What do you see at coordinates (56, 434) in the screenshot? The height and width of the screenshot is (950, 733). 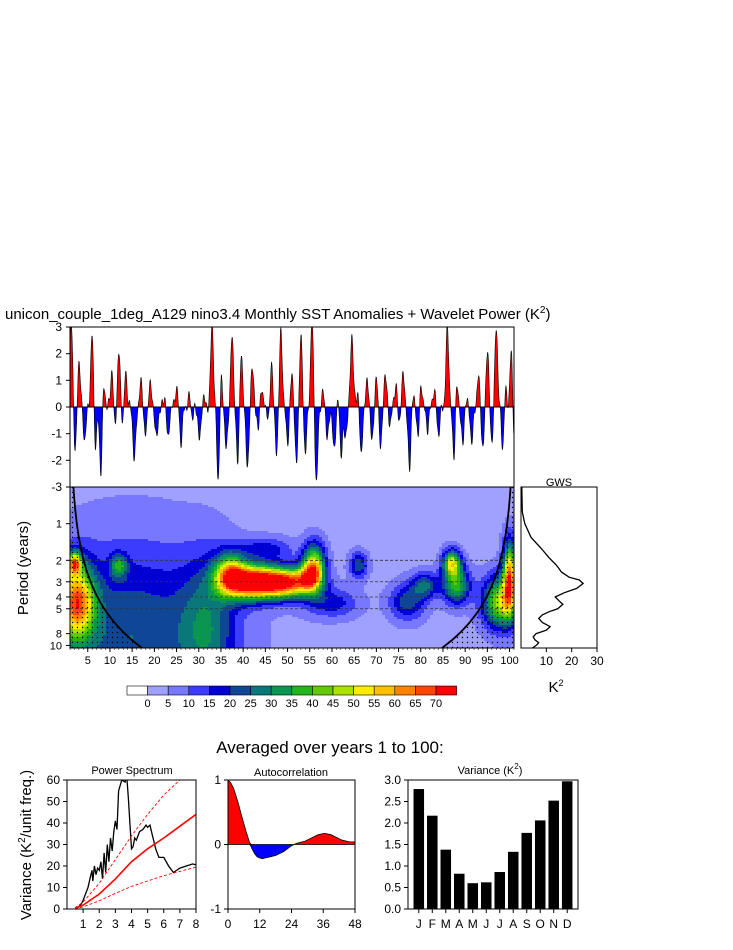 I see `anomaly-tick-label: -1` at bounding box center [56, 434].